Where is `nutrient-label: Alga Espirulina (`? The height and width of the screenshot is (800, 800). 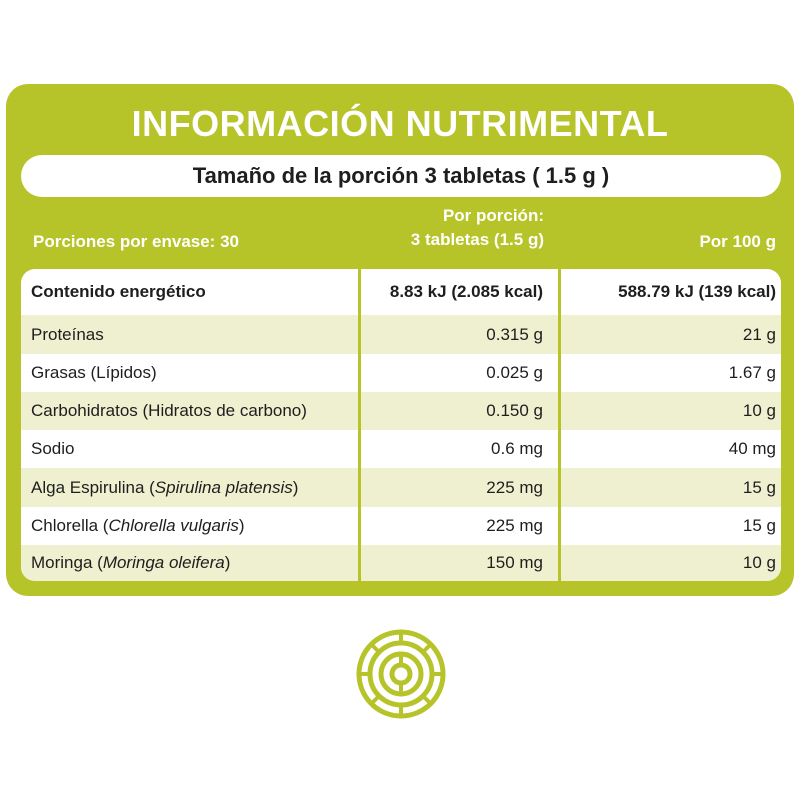 nutrient-label: Alga Espirulina ( is located at coordinates (93, 487).